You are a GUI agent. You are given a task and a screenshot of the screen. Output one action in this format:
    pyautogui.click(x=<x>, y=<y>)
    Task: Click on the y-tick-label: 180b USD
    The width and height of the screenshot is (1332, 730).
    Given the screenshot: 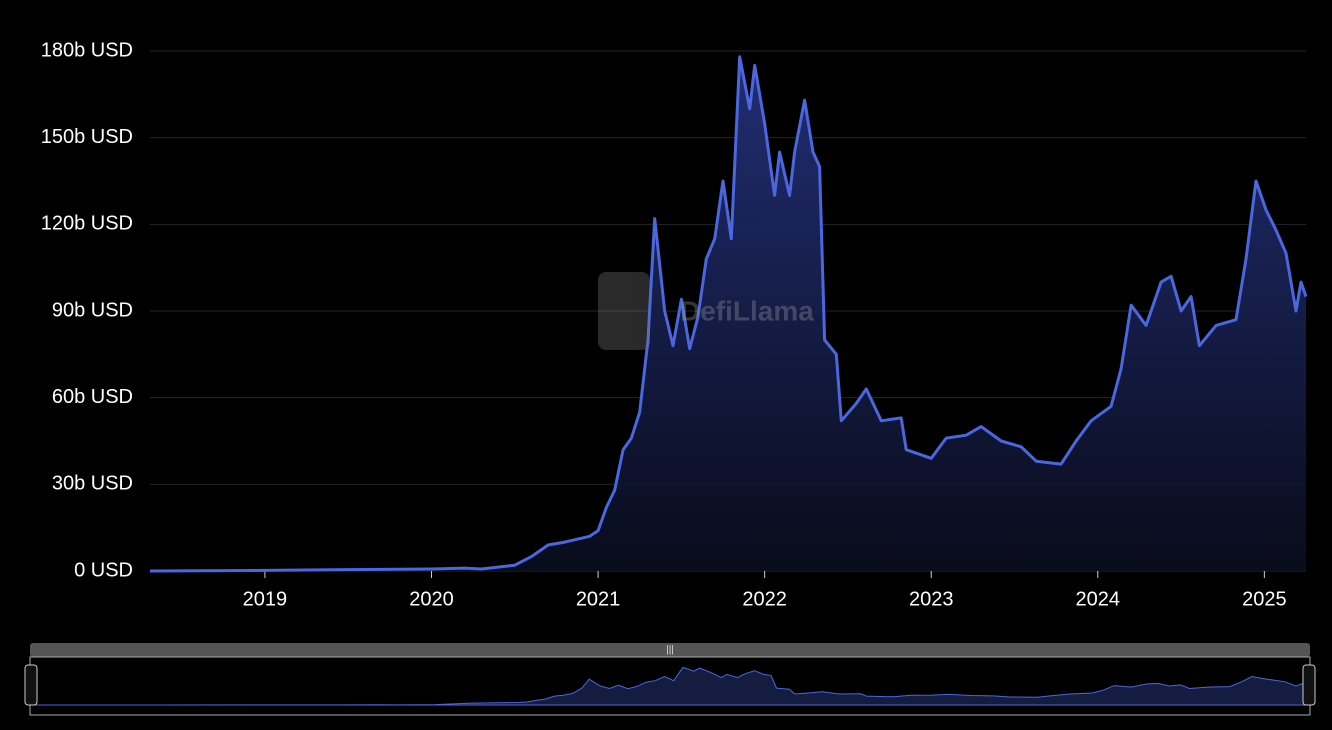 What is the action you would take?
    pyautogui.click(x=87, y=50)
    